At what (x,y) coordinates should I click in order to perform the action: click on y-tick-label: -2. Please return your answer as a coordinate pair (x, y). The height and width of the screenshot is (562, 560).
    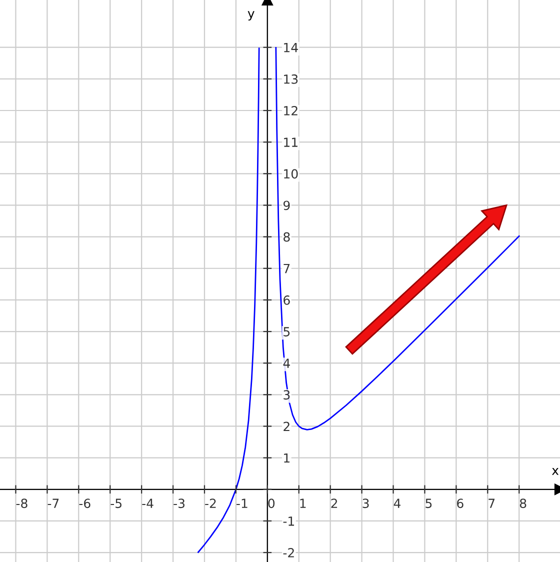
    Looking at the image, I should click on (288, 553).